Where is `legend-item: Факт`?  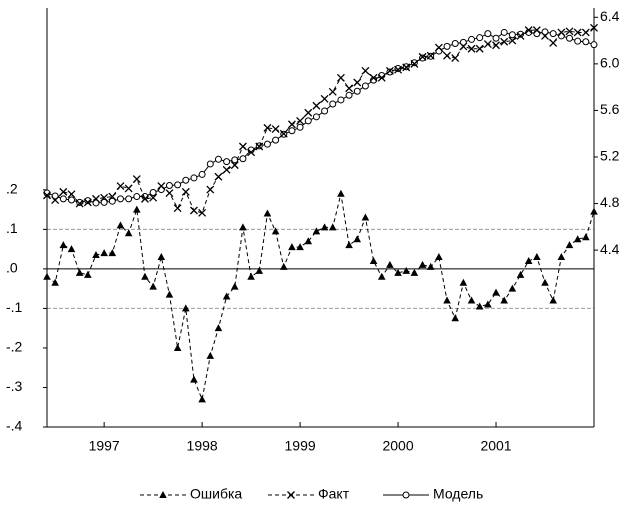 legend-item: Факт is located at coordinates (309, 494).